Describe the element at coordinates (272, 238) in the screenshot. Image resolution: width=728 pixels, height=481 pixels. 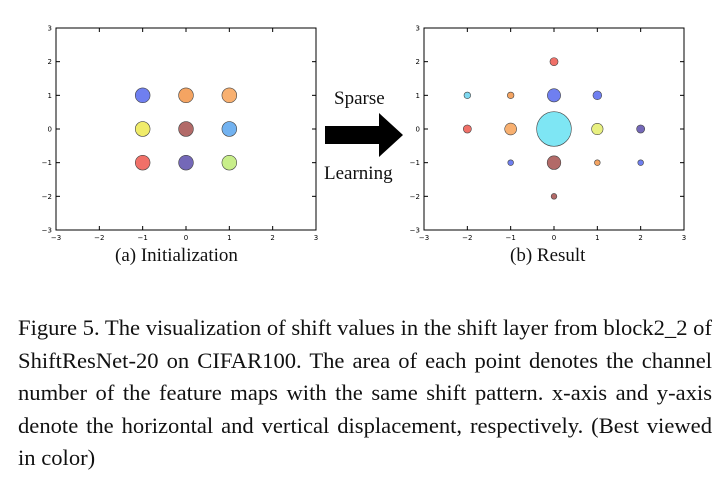
I see `a-xtick-label: 2` at that location.